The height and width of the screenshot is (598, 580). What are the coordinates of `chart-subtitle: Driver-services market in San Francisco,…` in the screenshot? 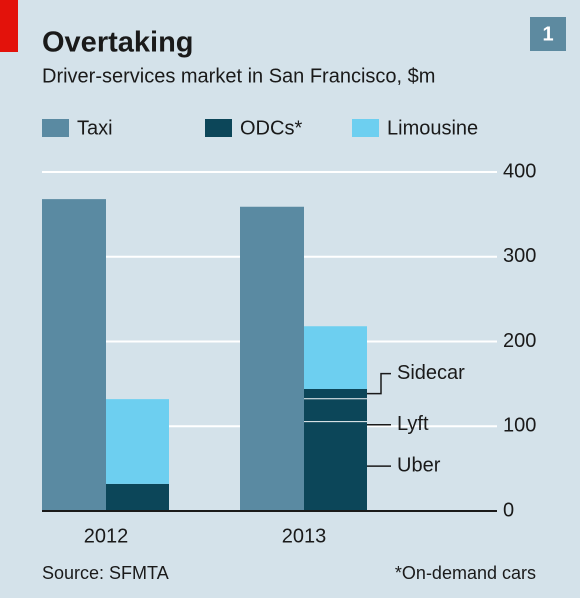 It's located at (238, 76).